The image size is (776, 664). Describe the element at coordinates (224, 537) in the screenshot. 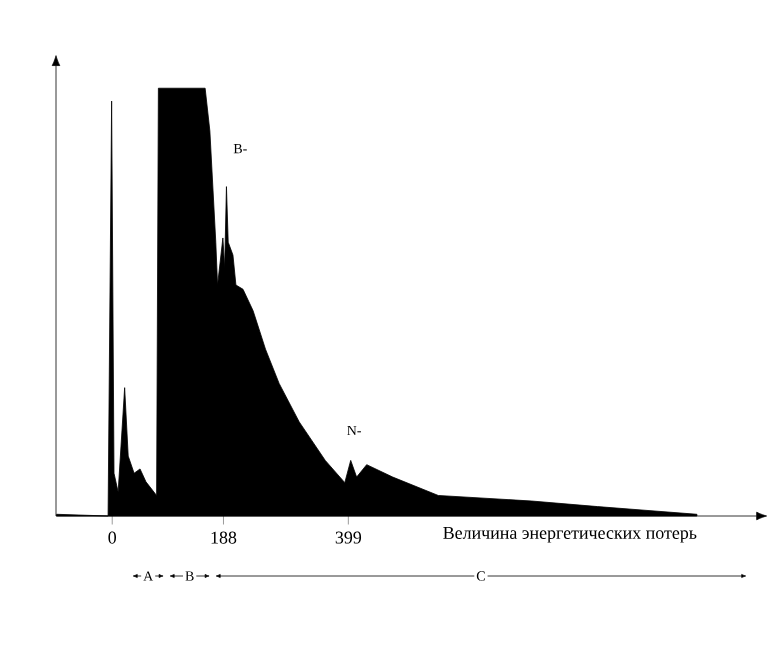

I see `x-tick-label: 188` at that location.